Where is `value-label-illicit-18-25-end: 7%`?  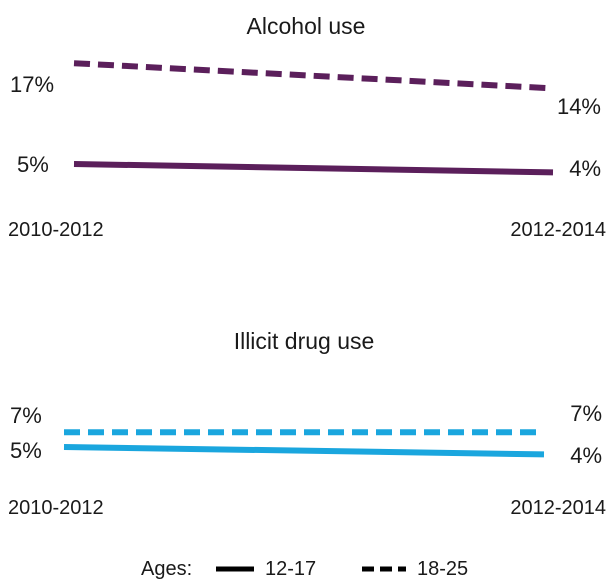 value-label-illicit-18-25-end: 7% is located at coordinates (586, 413).